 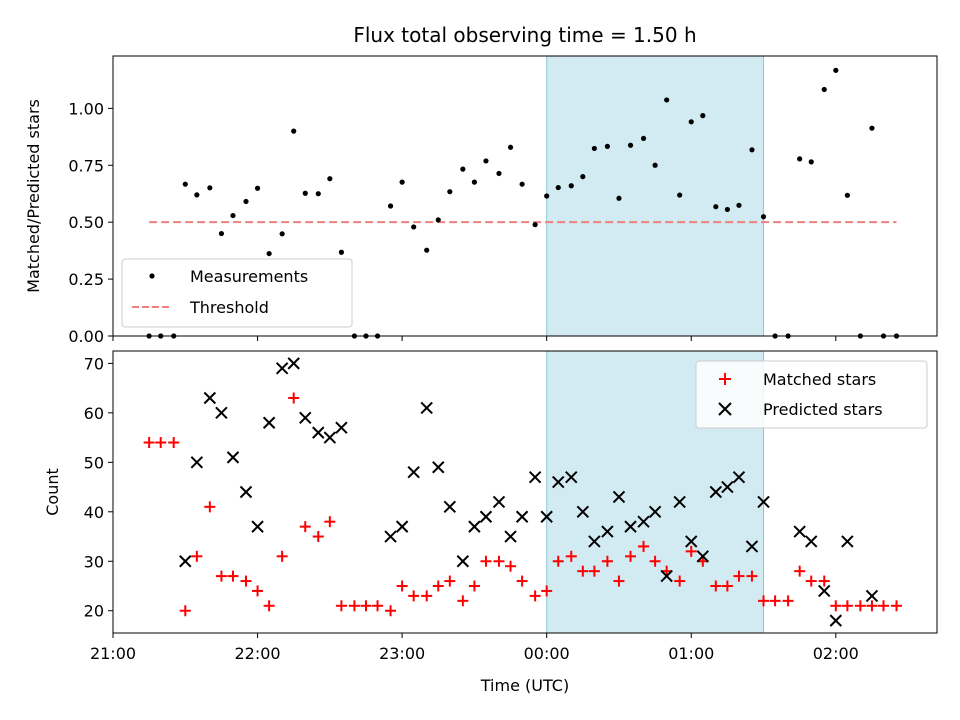 What do you see at coordinates (811, 394) in the screenshot?
I see `count-legend: Matched stars Predicted stars` at bounding box center [811, 394].